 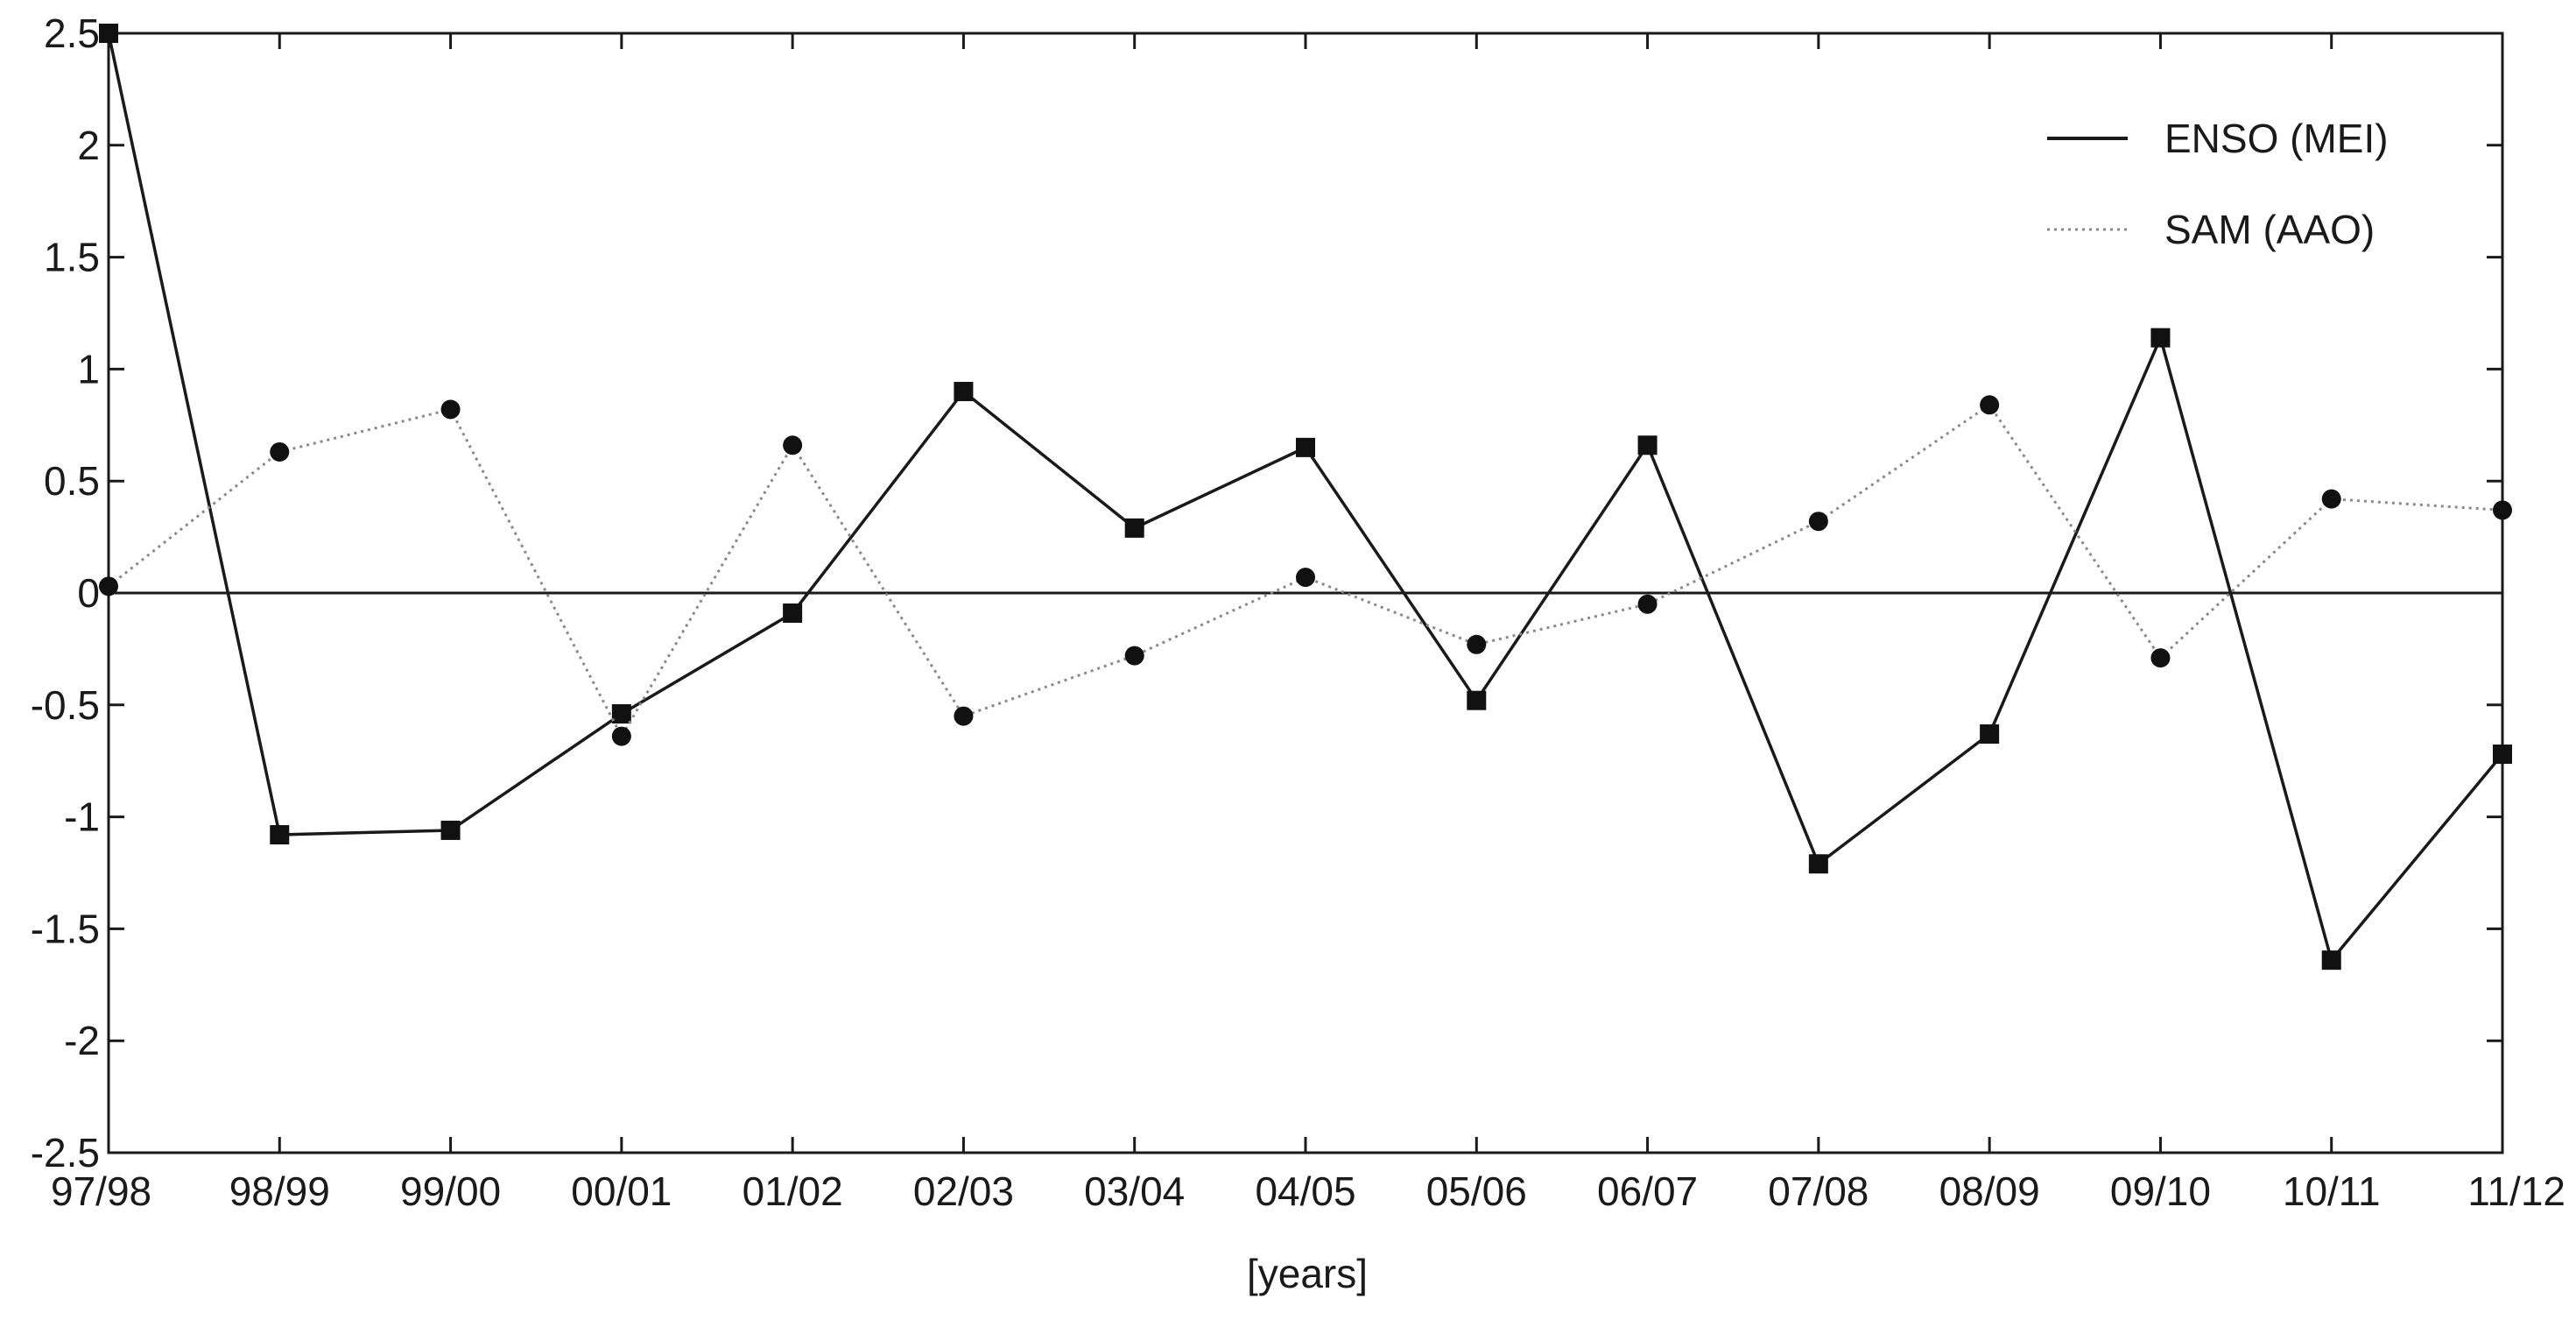 What do you see at coordinates (2160, 1191) in the screenshot?
I see `x-tick-label: 09/10` at bounding box center [2160, 1191].